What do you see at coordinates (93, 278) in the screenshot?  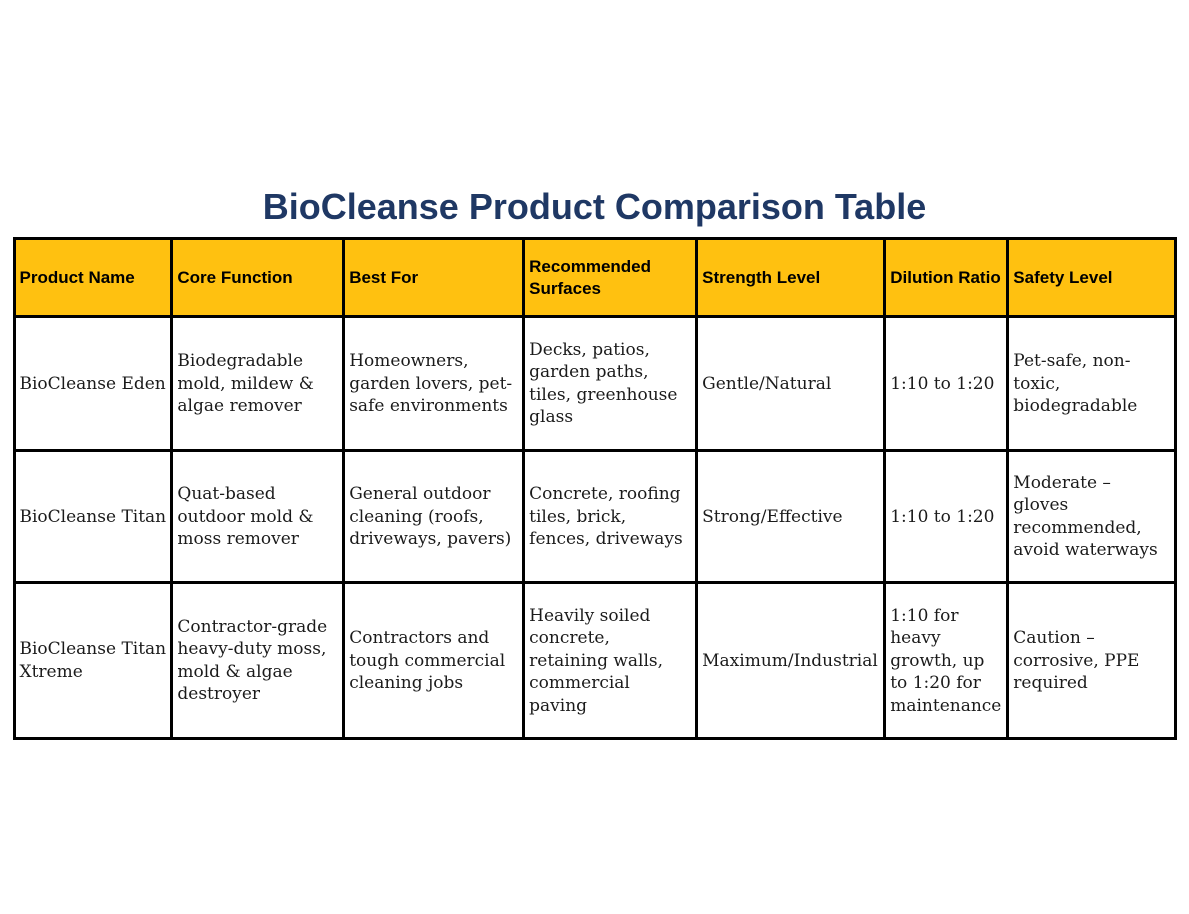 I see `column-header-product-name: Product Name` at bounding box center [93, 278].